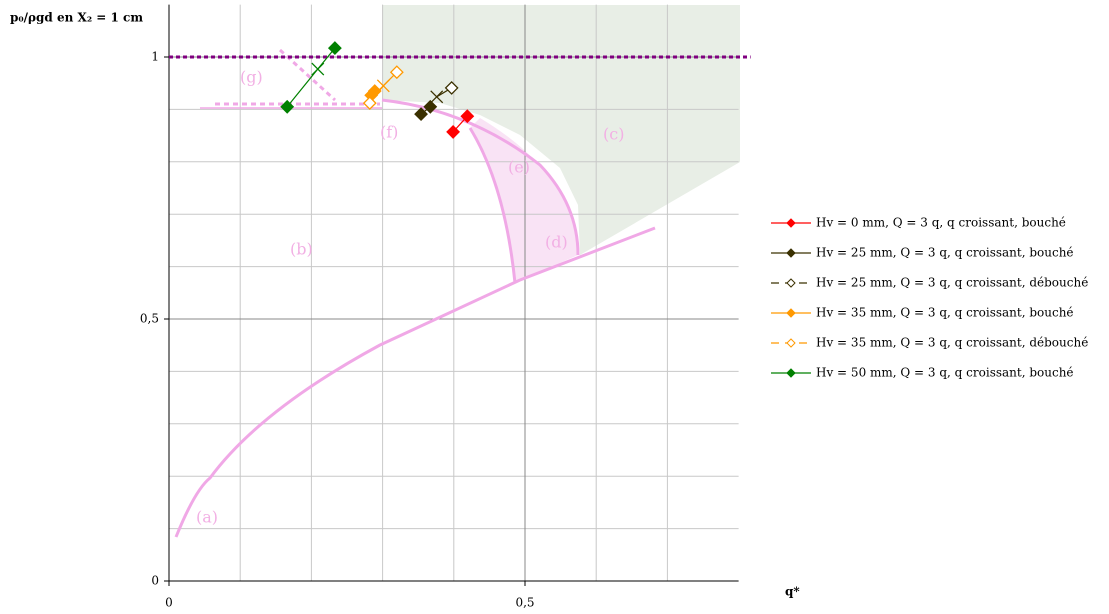  I want to click on region-label: (b), so click(301, 249).